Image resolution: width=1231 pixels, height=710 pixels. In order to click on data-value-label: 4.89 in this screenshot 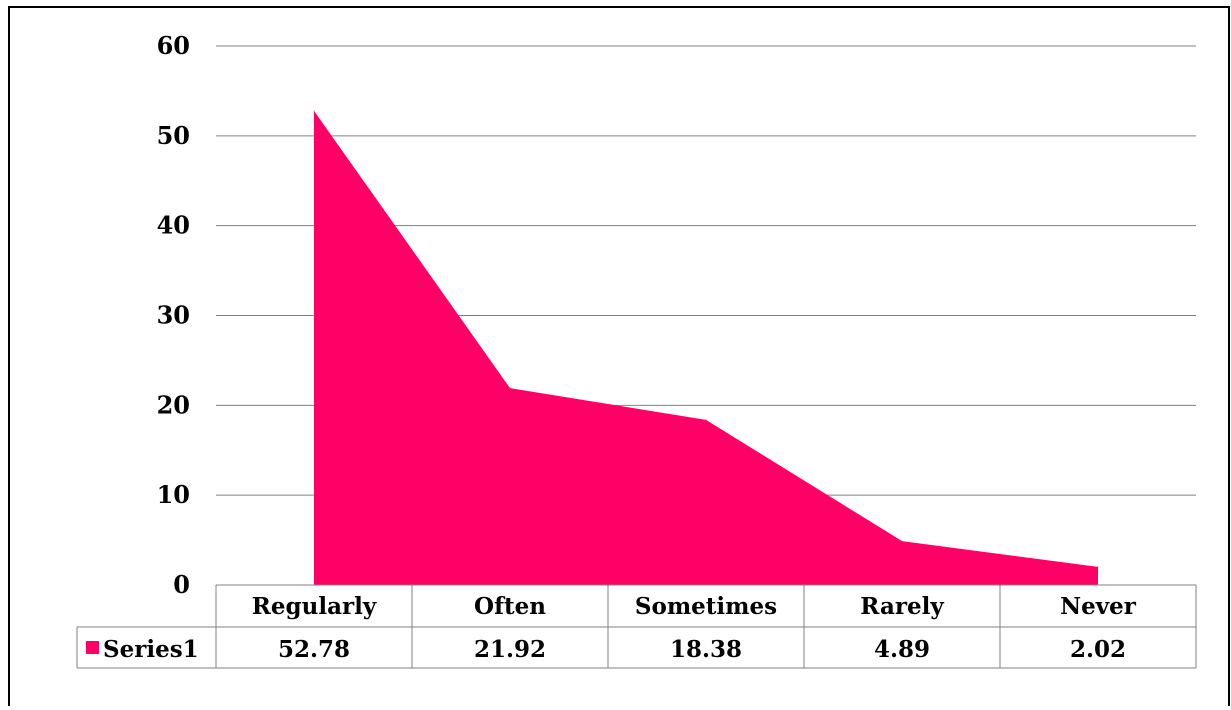, I will do `click(902, 649)`.